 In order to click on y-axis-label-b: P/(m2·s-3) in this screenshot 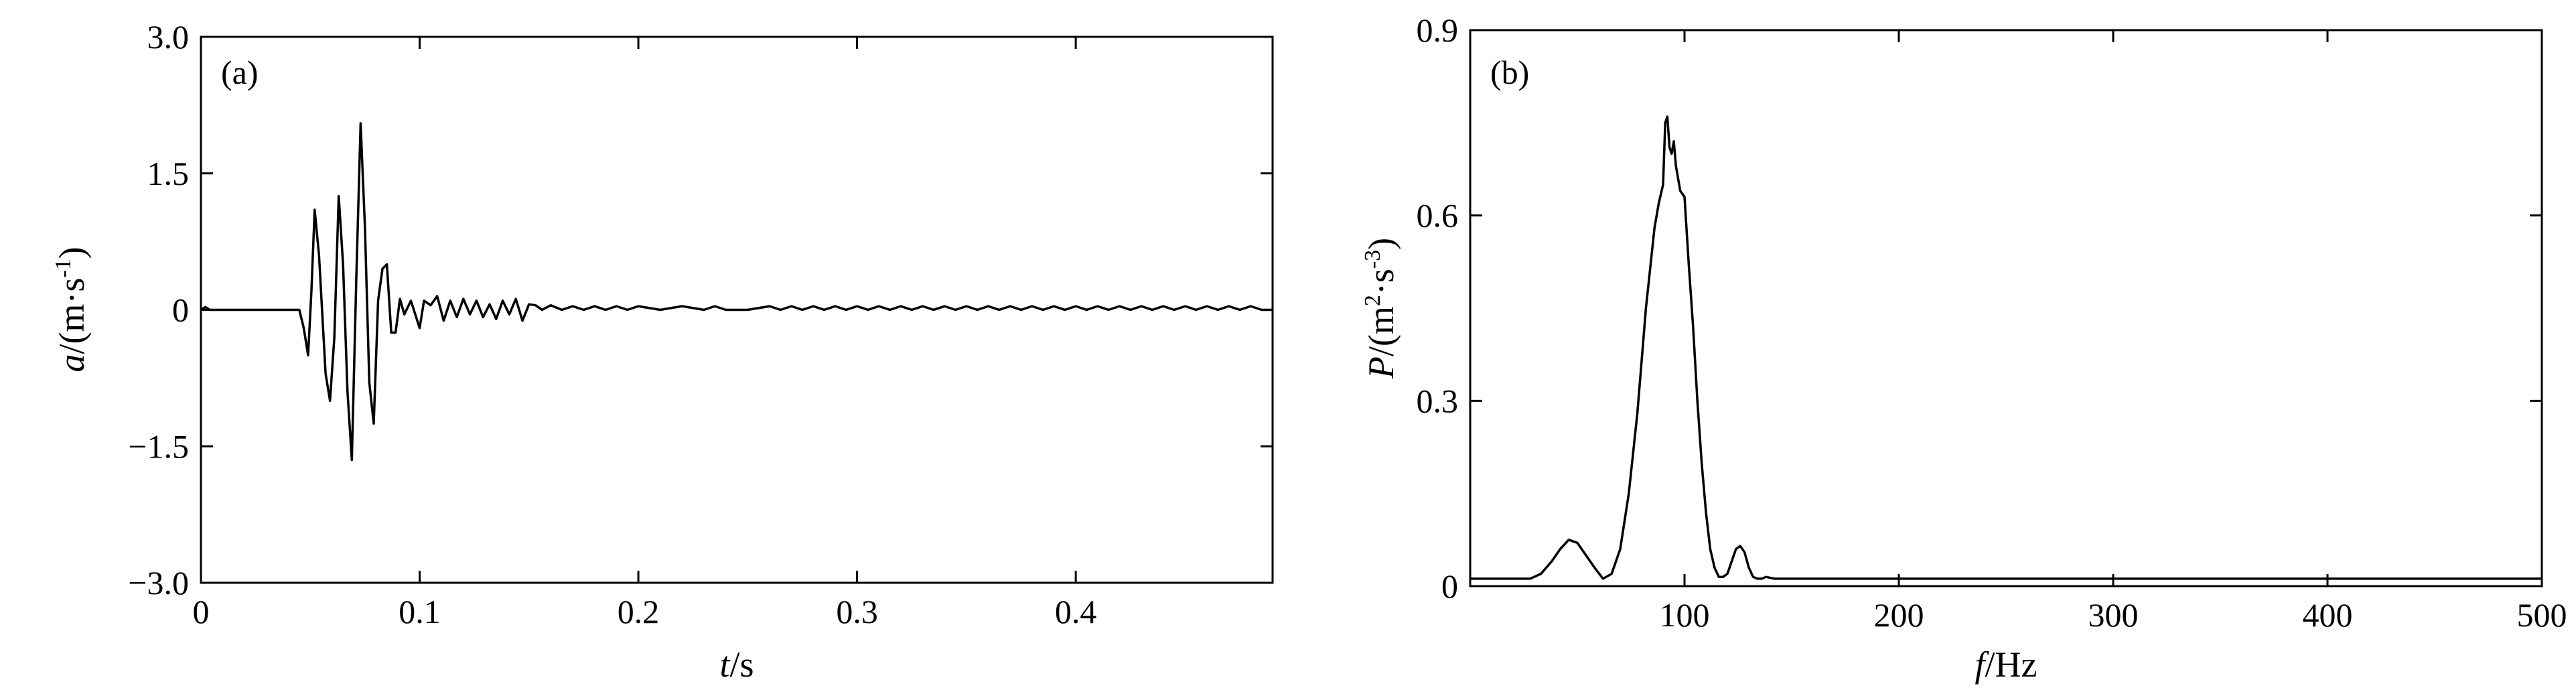, I will do `click(1380, 308)`.